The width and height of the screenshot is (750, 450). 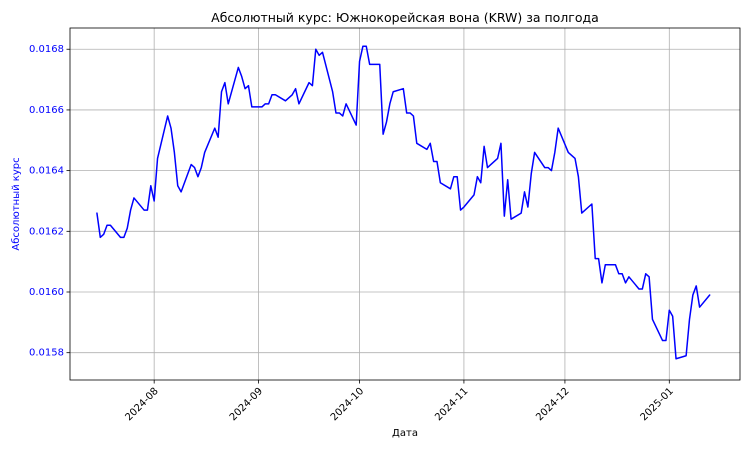 What do you see at coordinates (49, 201) in the screenshot?
I see `y-axis-ticks: 0.0158 0.0160 0.0162 0.0164 0.0166 0.0168` at bounding box center [49, 201].